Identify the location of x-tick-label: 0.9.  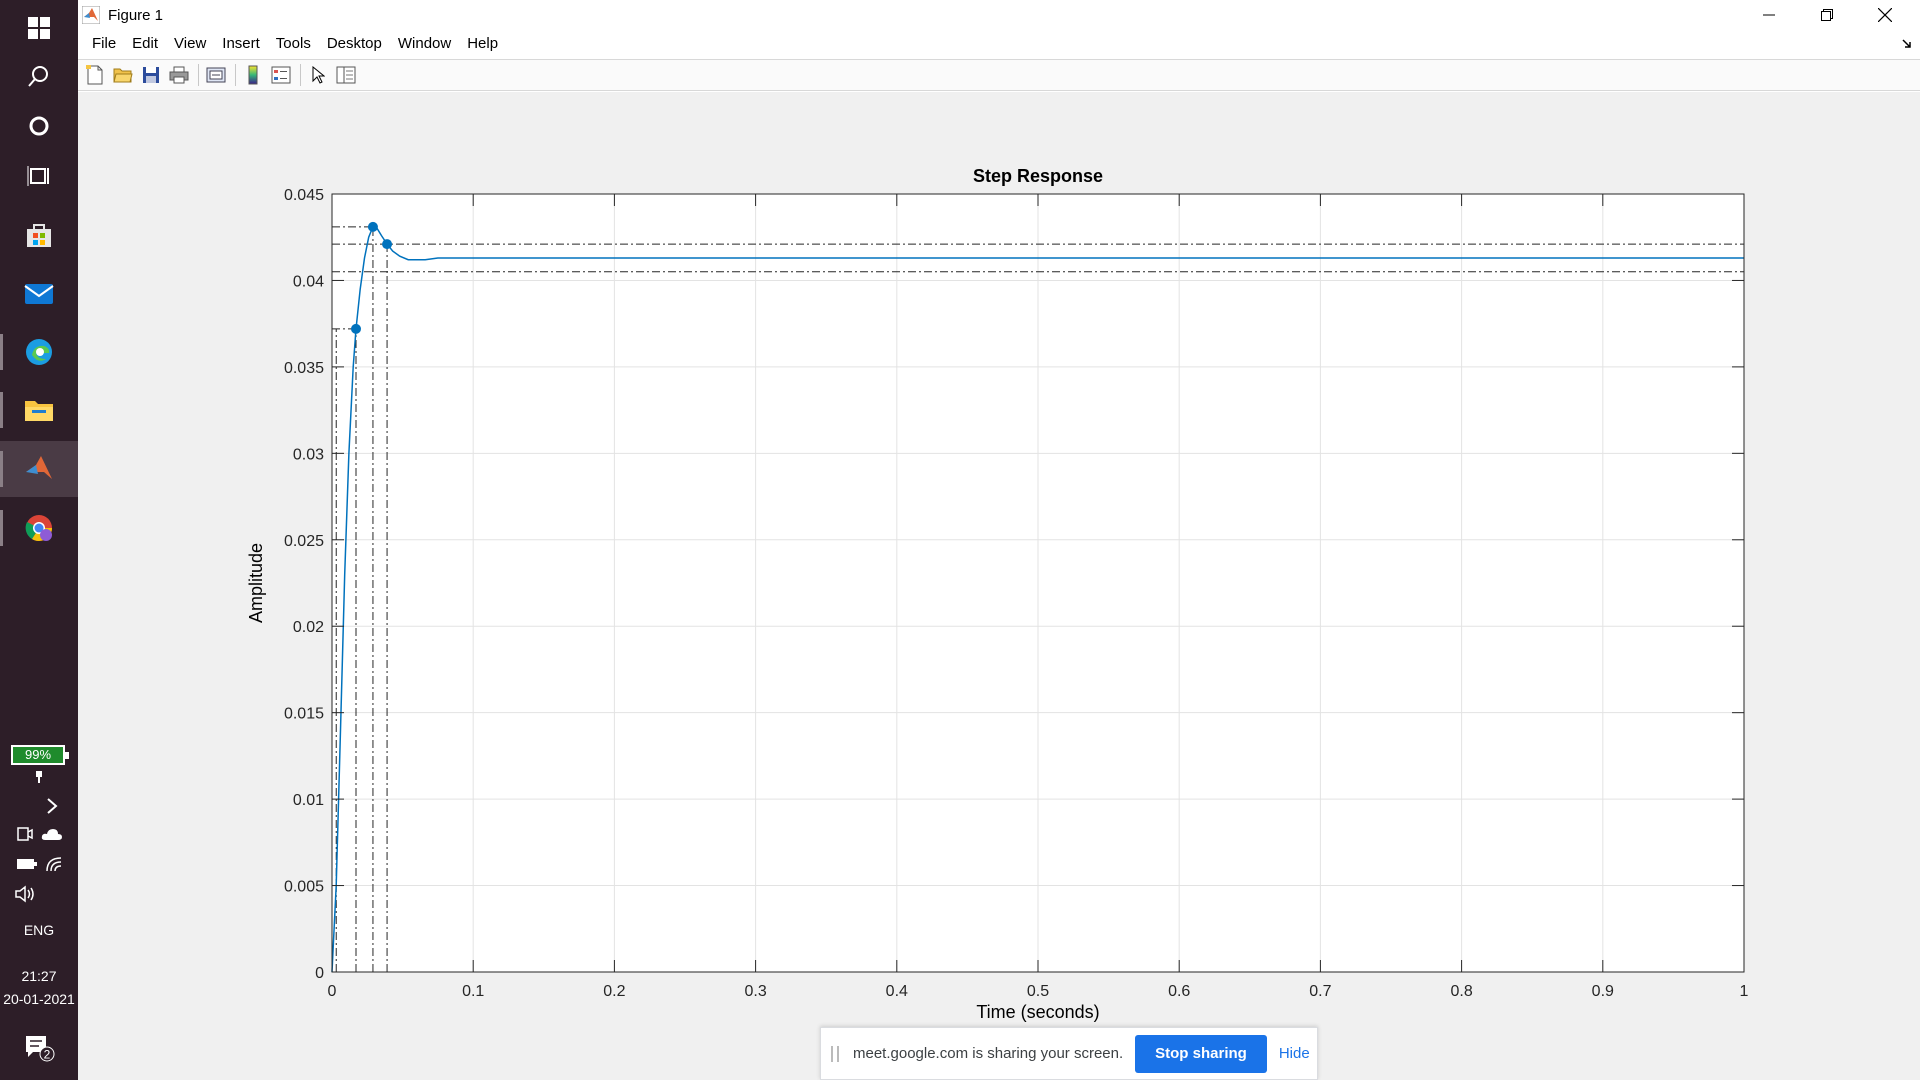
(1603, 991).